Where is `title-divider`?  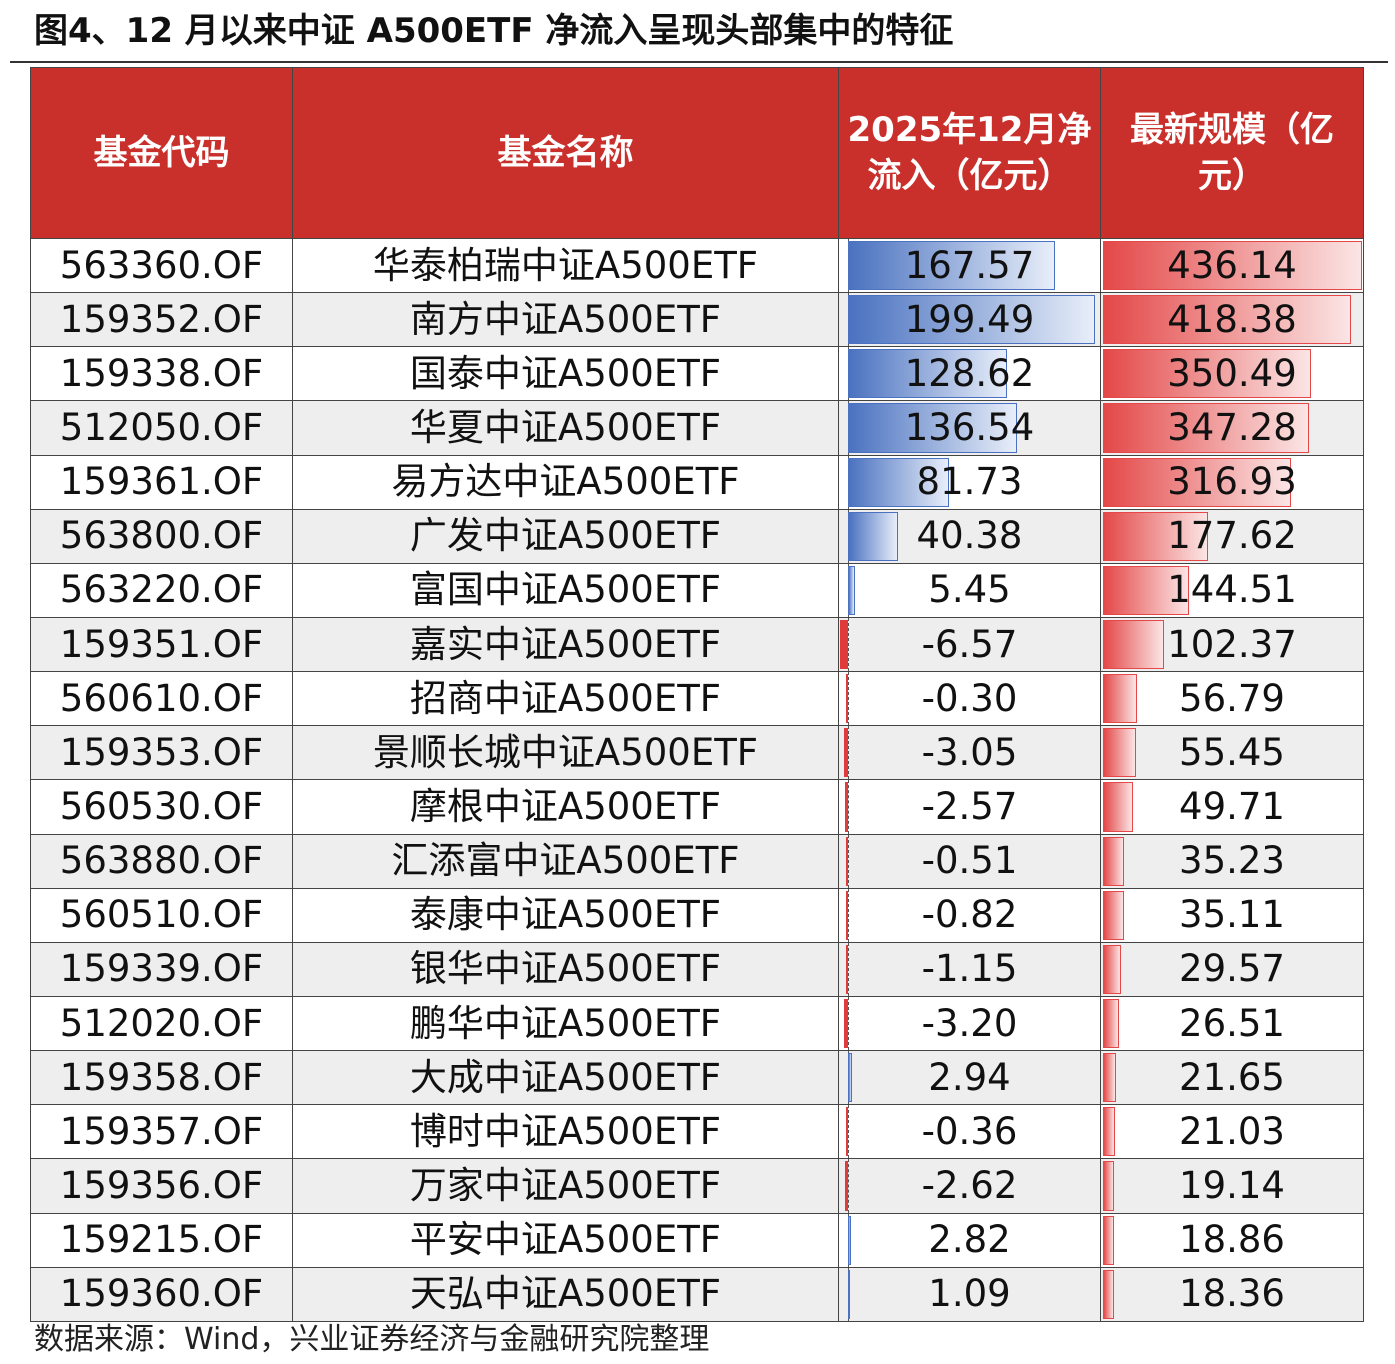 title-divider is located at coordinates (699, 62).